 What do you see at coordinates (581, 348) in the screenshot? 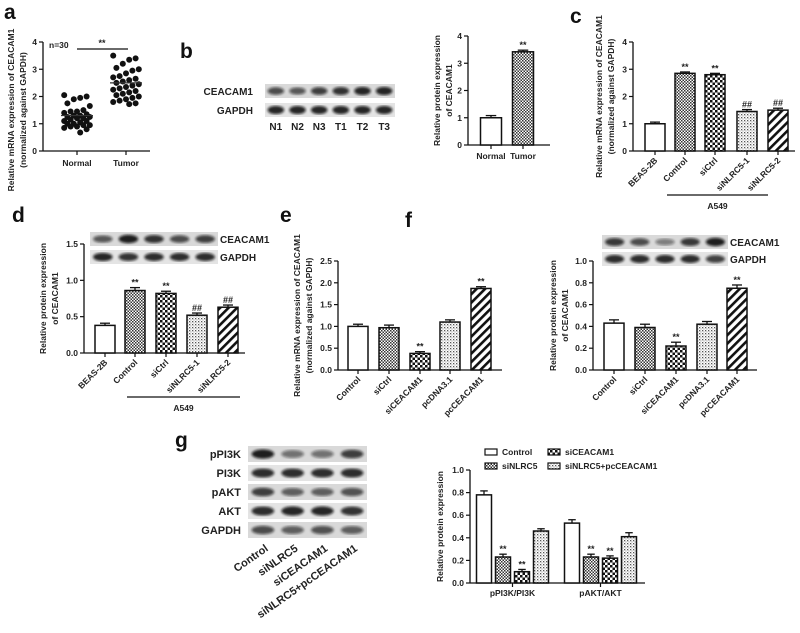
I see `y-tick-label: 0.2` at bounding box center [581, 348].